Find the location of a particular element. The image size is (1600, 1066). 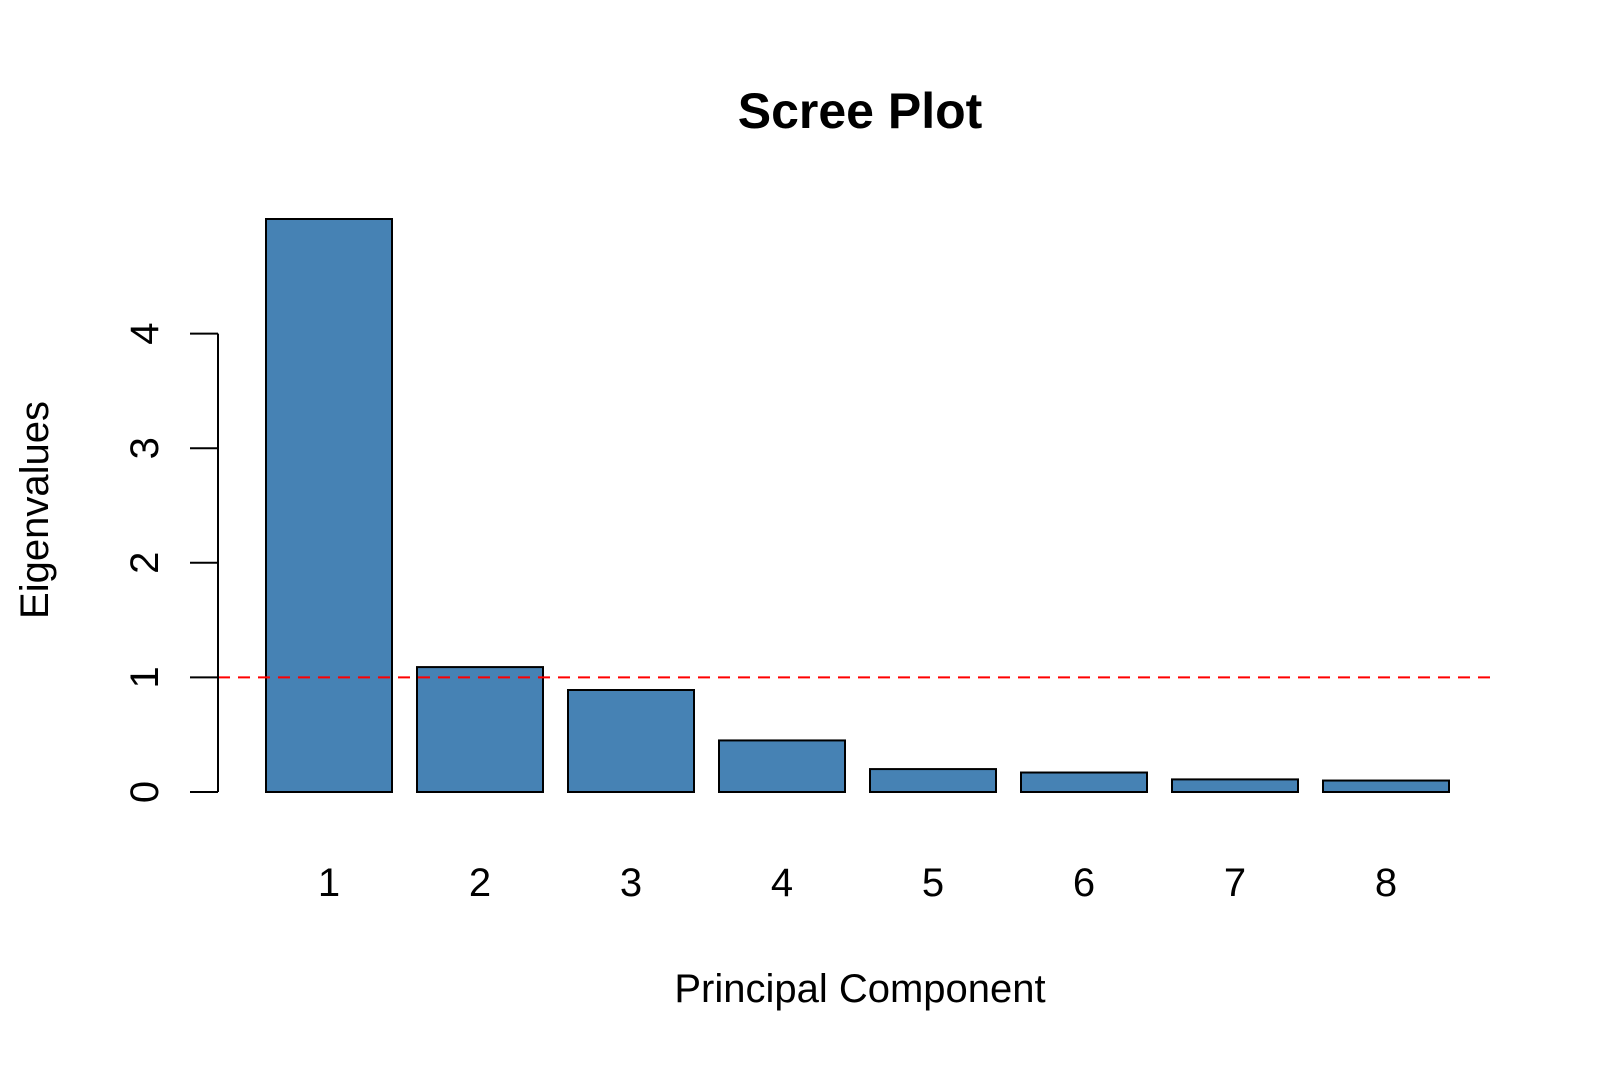

x-tick-label-5: 5 is located at coordinates (933, 883).